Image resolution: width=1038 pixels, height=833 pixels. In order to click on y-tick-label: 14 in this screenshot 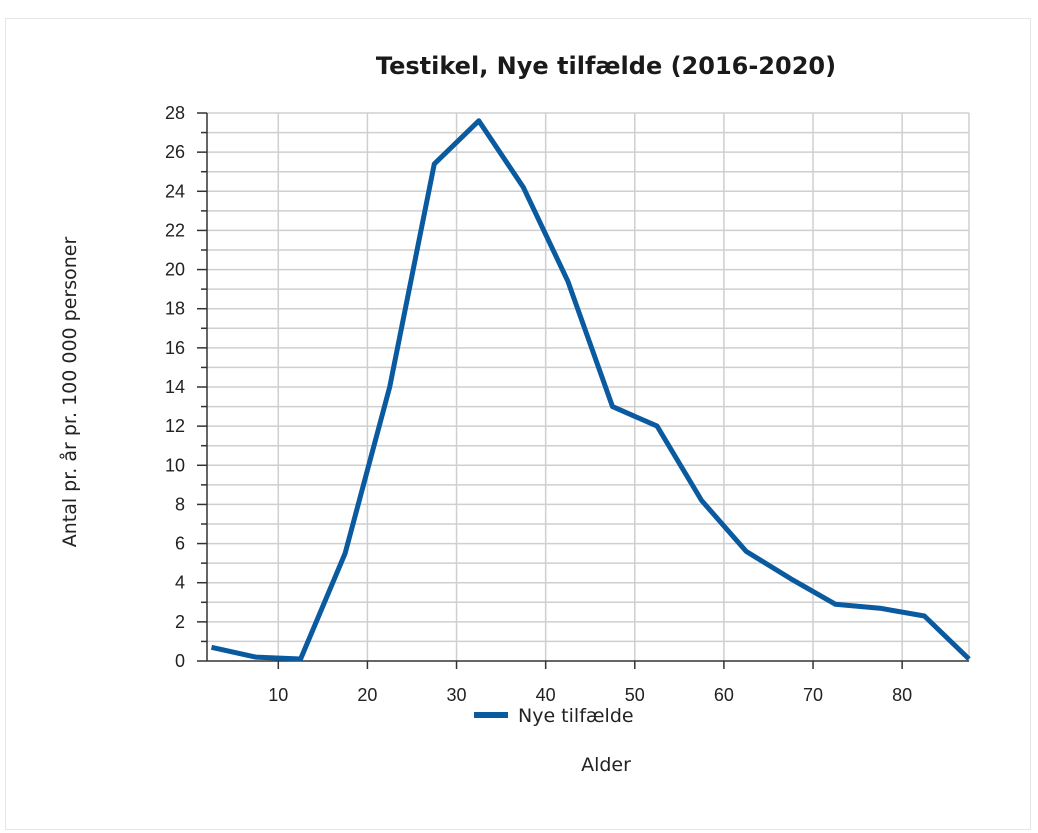, I will do `click(175, 387)`.